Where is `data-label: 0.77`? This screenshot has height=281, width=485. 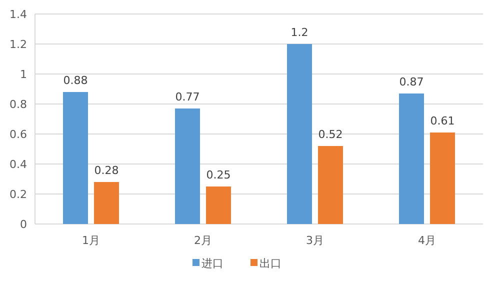 data-label: 0.77 is located at coordinates (187, 97).